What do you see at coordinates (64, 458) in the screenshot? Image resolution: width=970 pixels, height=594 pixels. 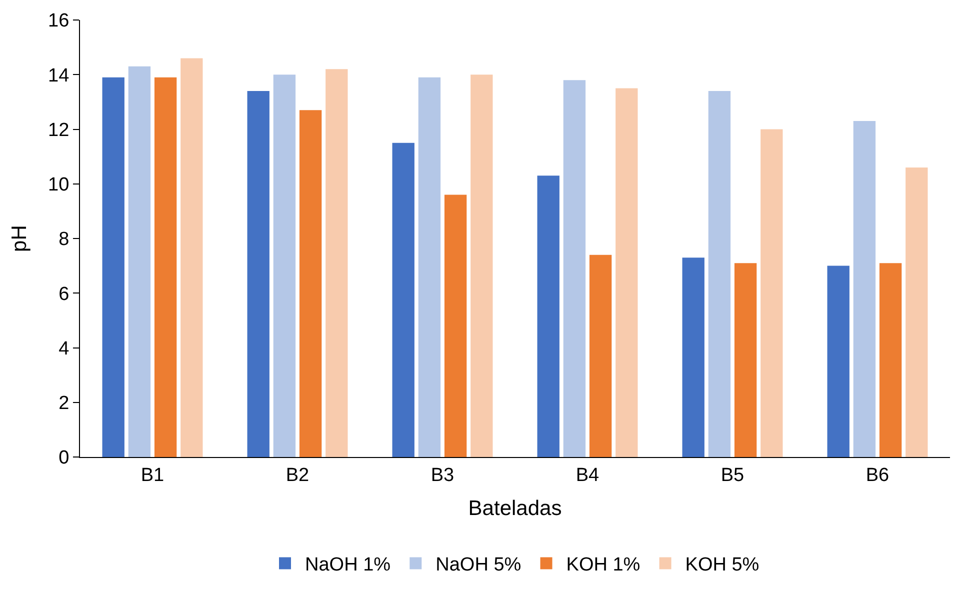 I see `y-tick-label: 0` at bounding box center [64, 458].